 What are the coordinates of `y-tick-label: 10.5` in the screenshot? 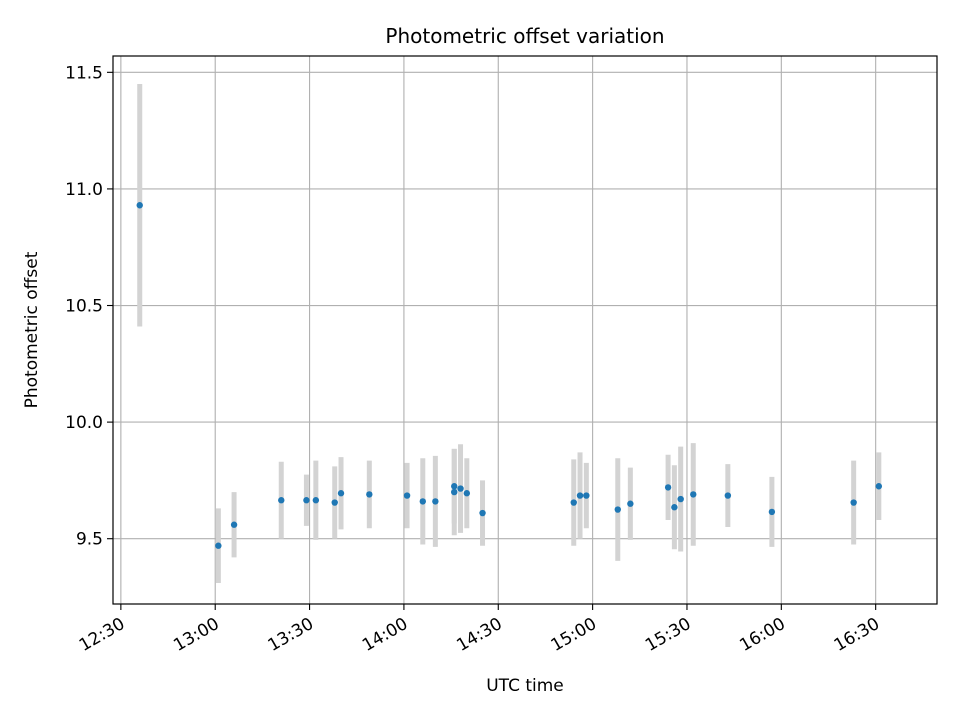 It's located at (84, 307).